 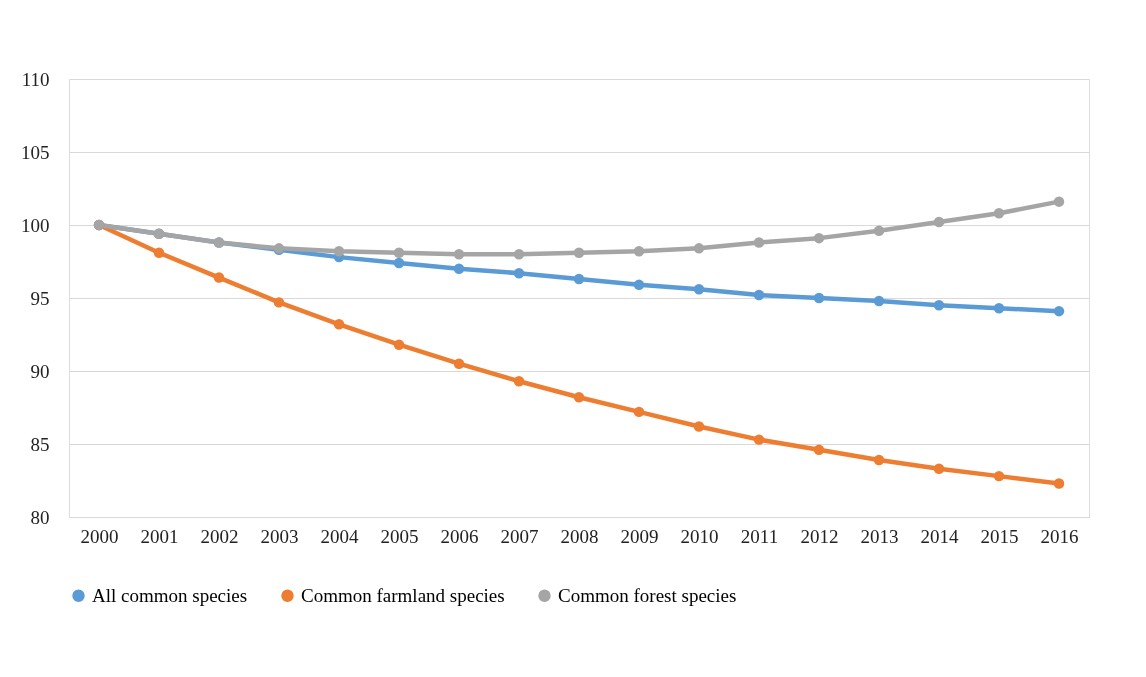 I want to click on y-tick-label: 80, so click(x=40, y=517).